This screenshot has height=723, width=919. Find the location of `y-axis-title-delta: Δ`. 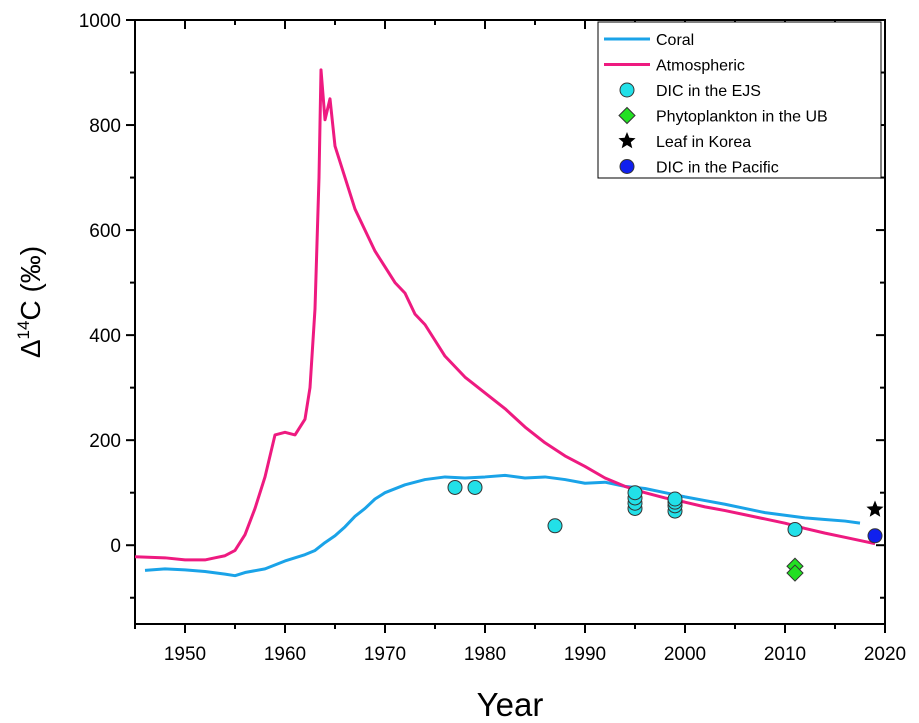

y-axis-title-delta: Δ is located at coordinates (30, 348).